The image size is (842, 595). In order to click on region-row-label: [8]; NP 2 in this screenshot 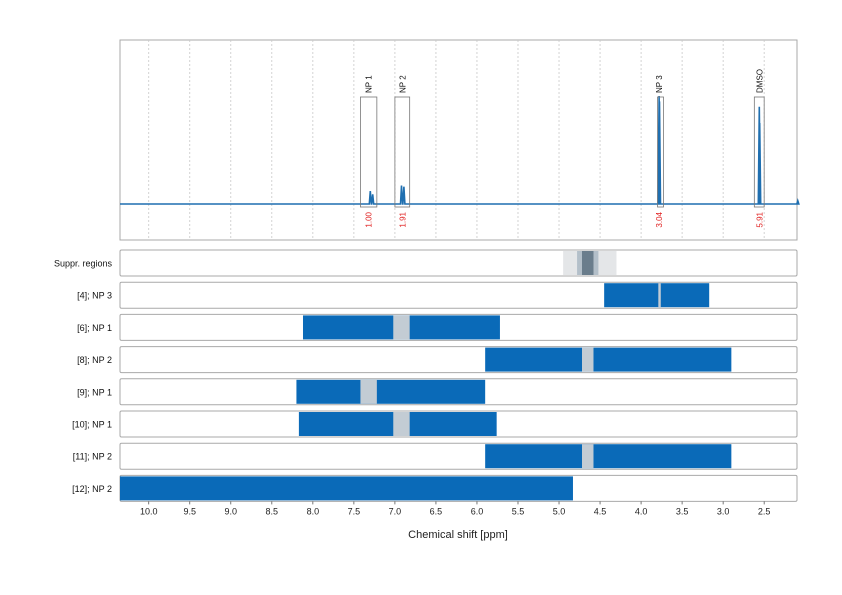, I will do `click(94, 360)`.